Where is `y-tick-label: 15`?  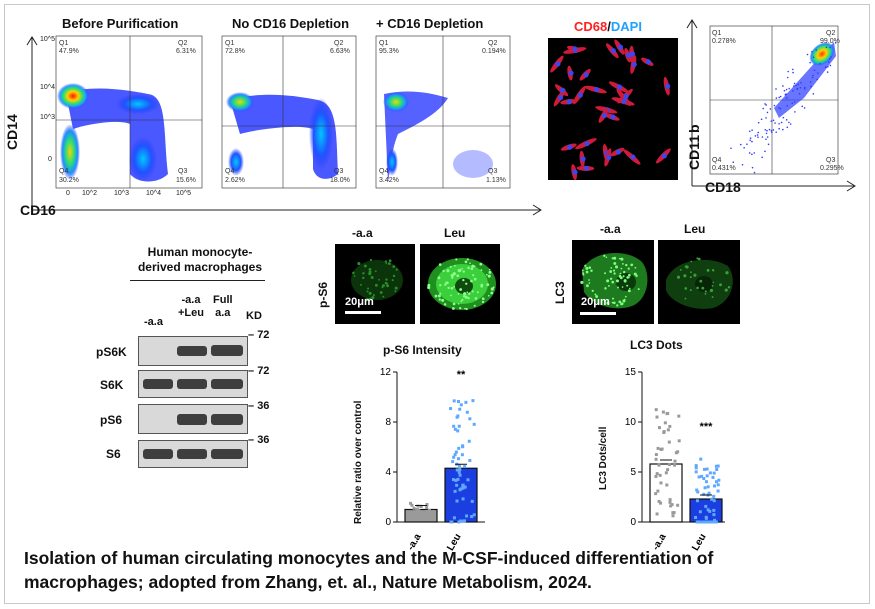 y-tick-label: 15 is located at coordinates (631, 372).